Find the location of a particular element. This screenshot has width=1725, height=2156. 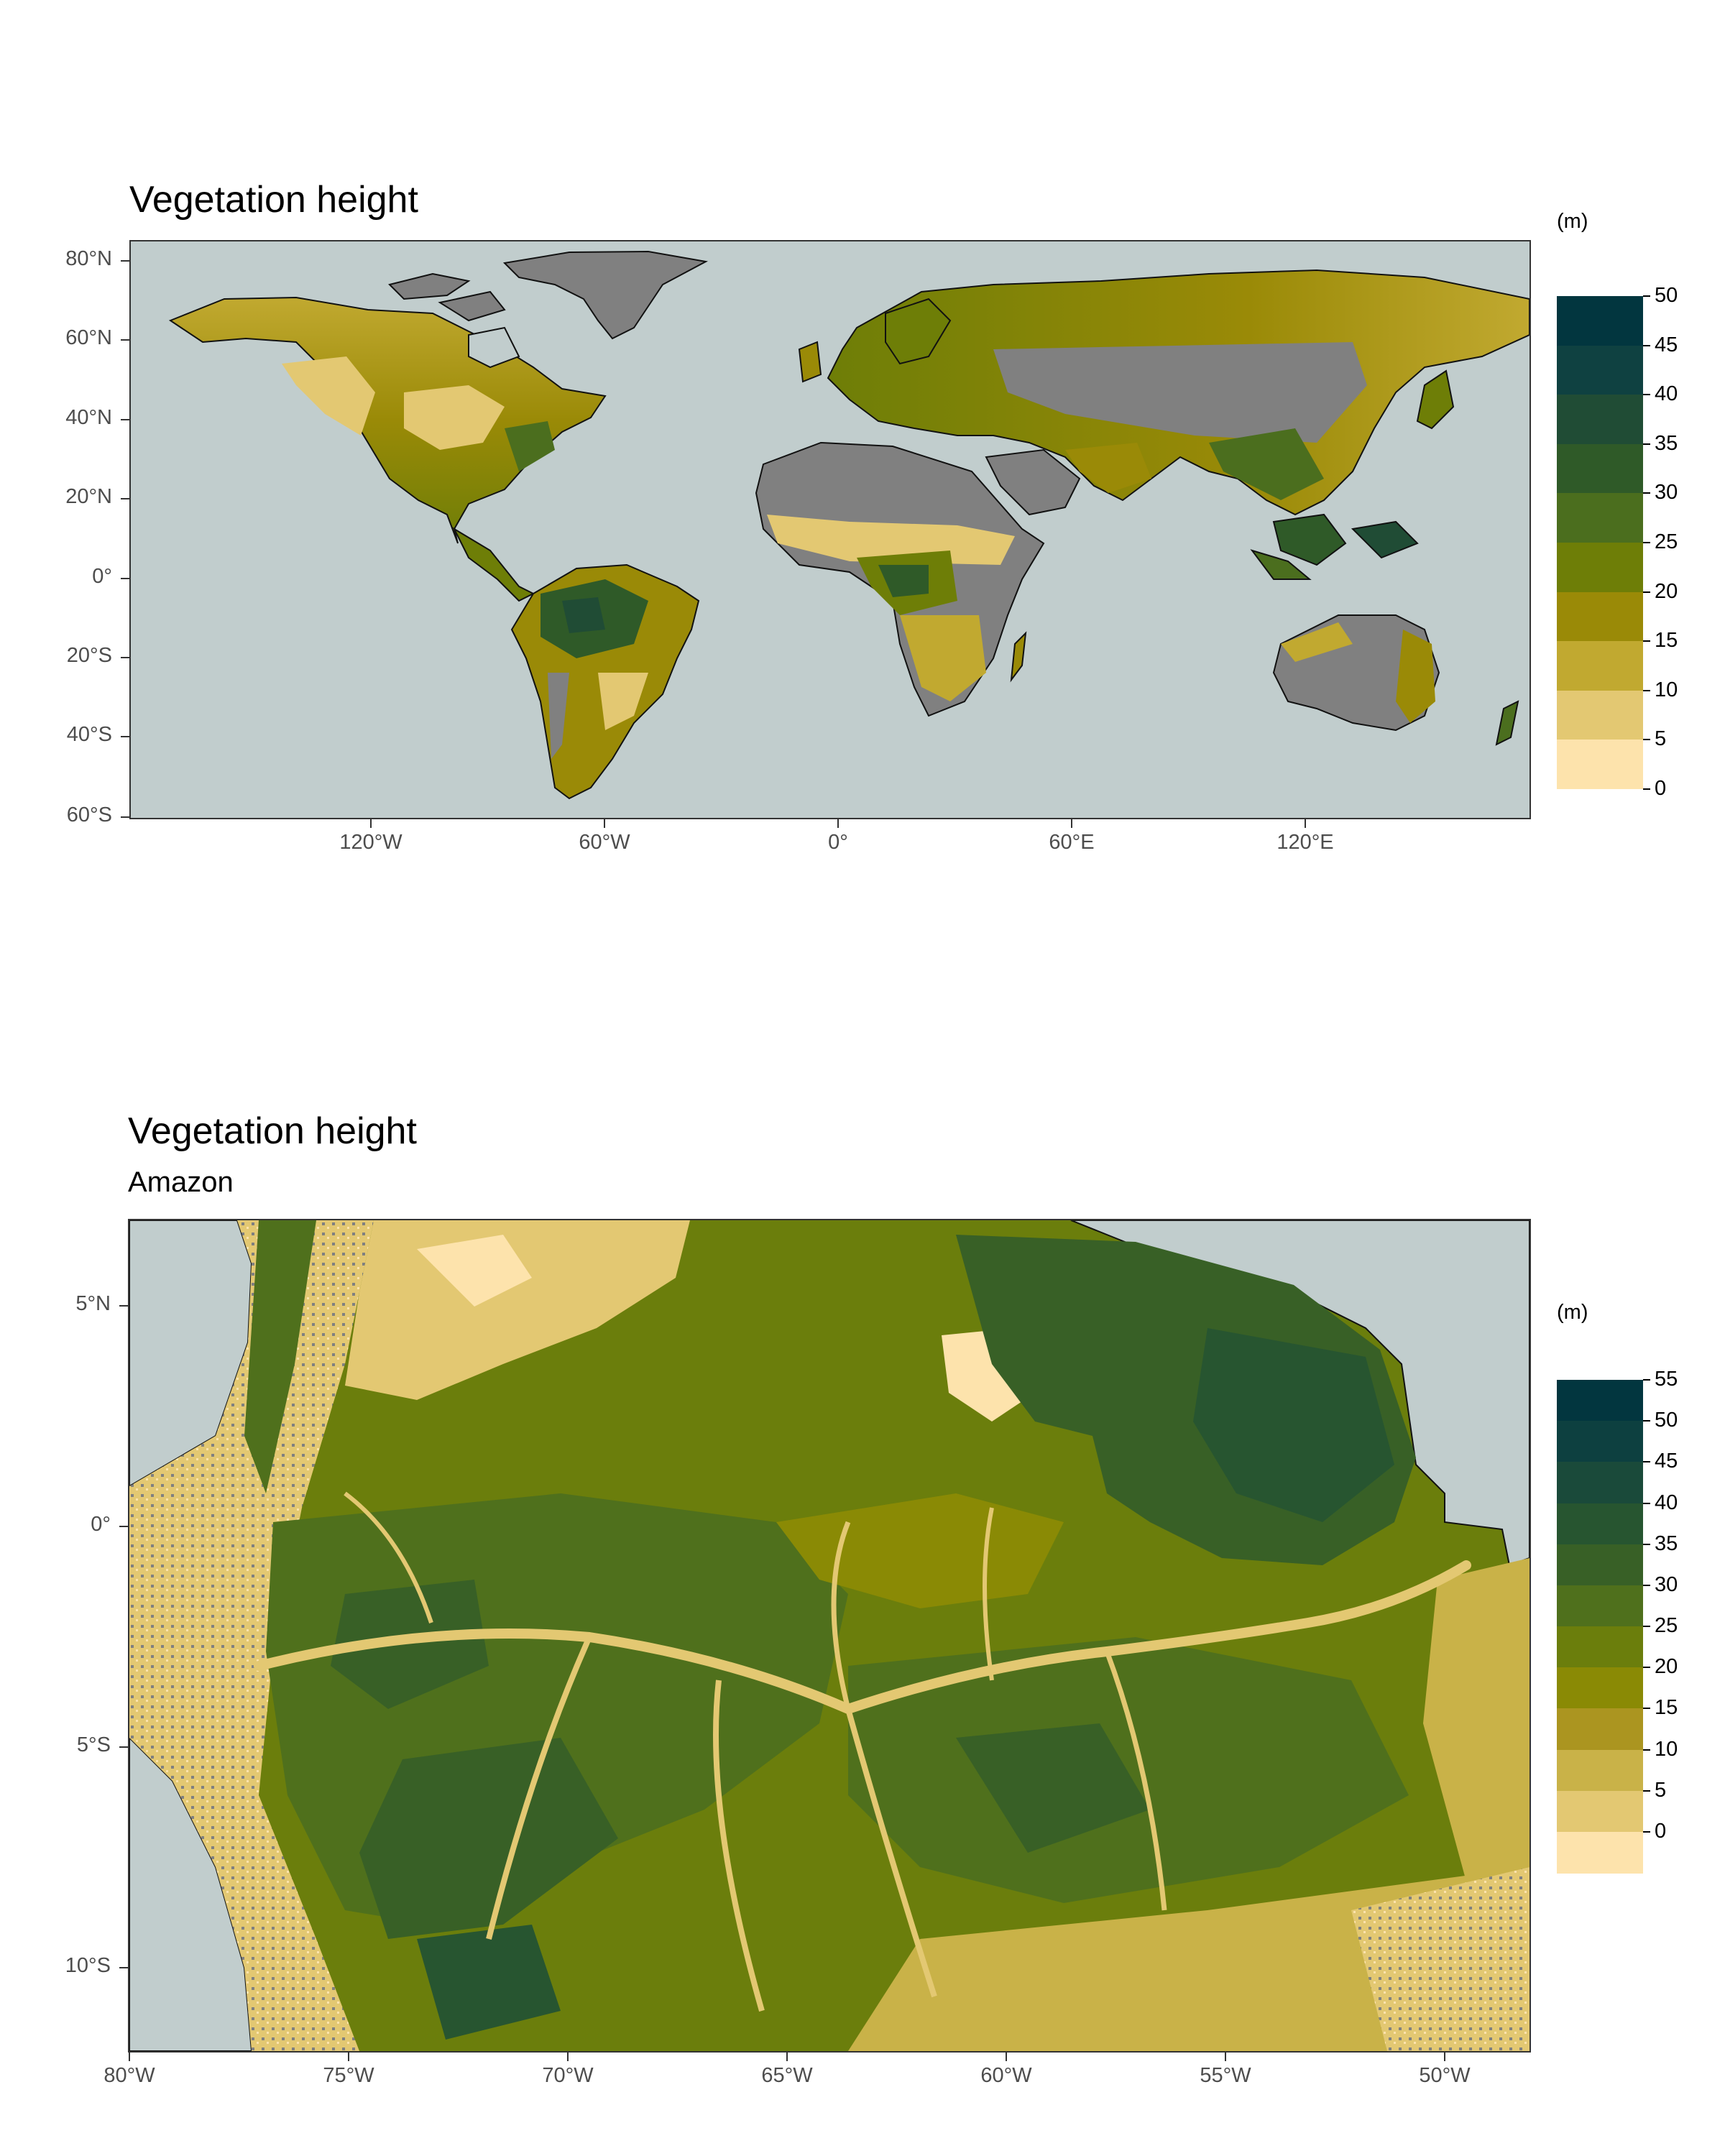

amazon-x-label-55w: 55°W is located at coordinates (1225, 2075).